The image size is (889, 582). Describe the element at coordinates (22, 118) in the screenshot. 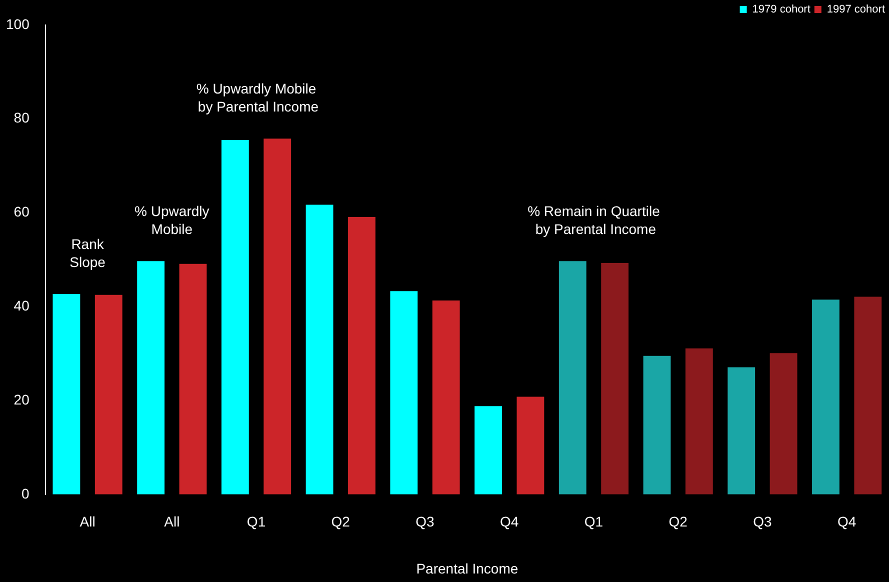

I see `y-tick-label: 80` at that location.